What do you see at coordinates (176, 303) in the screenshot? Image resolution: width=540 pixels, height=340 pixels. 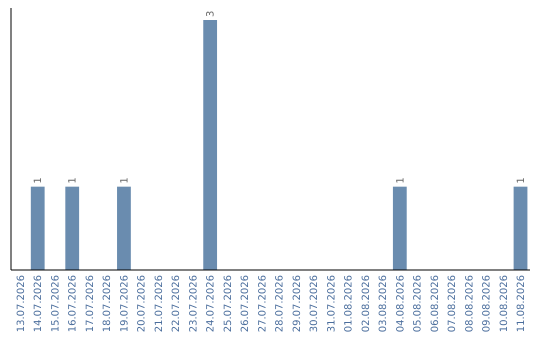 I see `x-tick-label: 22.07.2026` at bounding box center [176, 303].